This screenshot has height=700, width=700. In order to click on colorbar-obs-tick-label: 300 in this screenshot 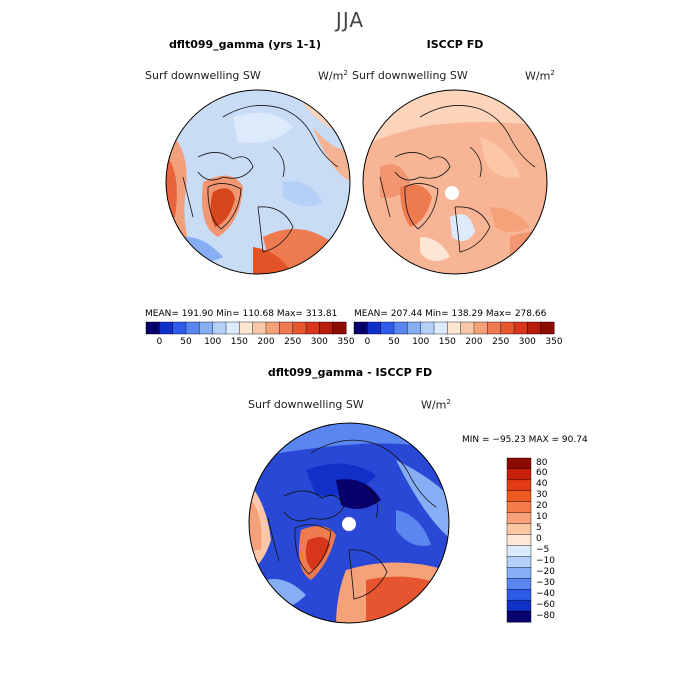, I will do `click(527, 342)`.